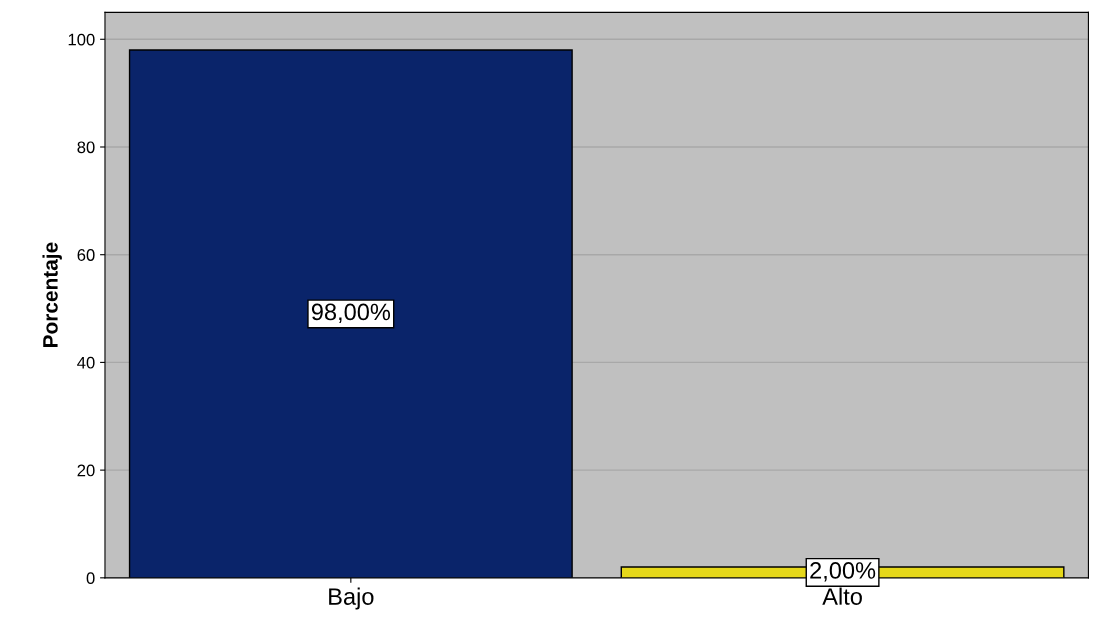 This screenshot has height=618, width=1105. I want to click on data-label: 98,00%, so click(351, 313).